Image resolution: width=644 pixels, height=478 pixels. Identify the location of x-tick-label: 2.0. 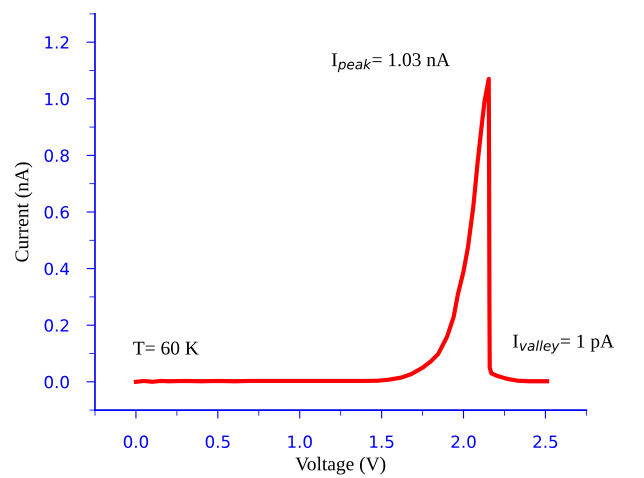
(463, 441).